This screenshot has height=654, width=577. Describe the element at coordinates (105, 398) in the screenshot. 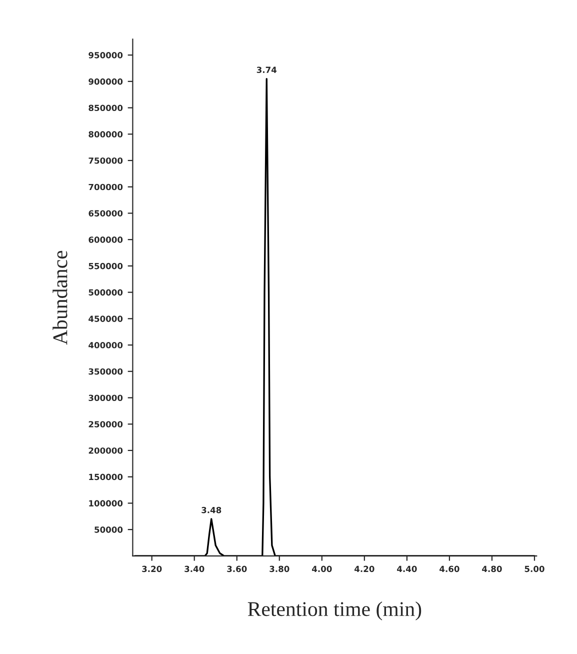

I see `y-tick-label: 300000` at that location.